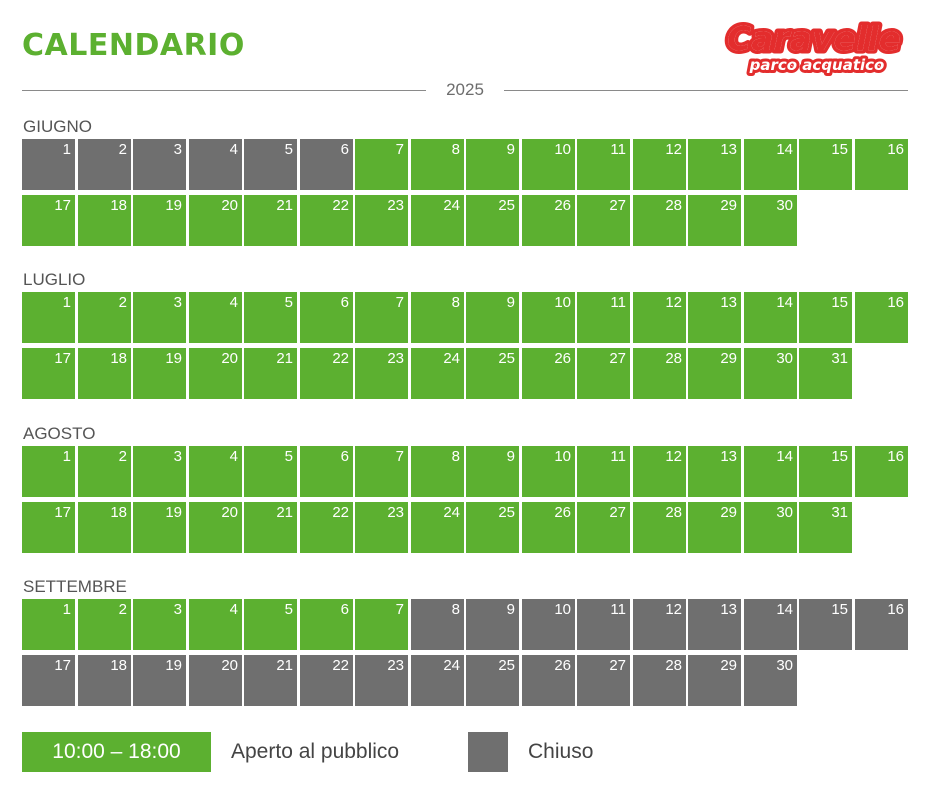  What do you see at coordinates (881, 624) in the screenshot?
I see `day-cell-closed: 16` at bounding box center [881, 624].